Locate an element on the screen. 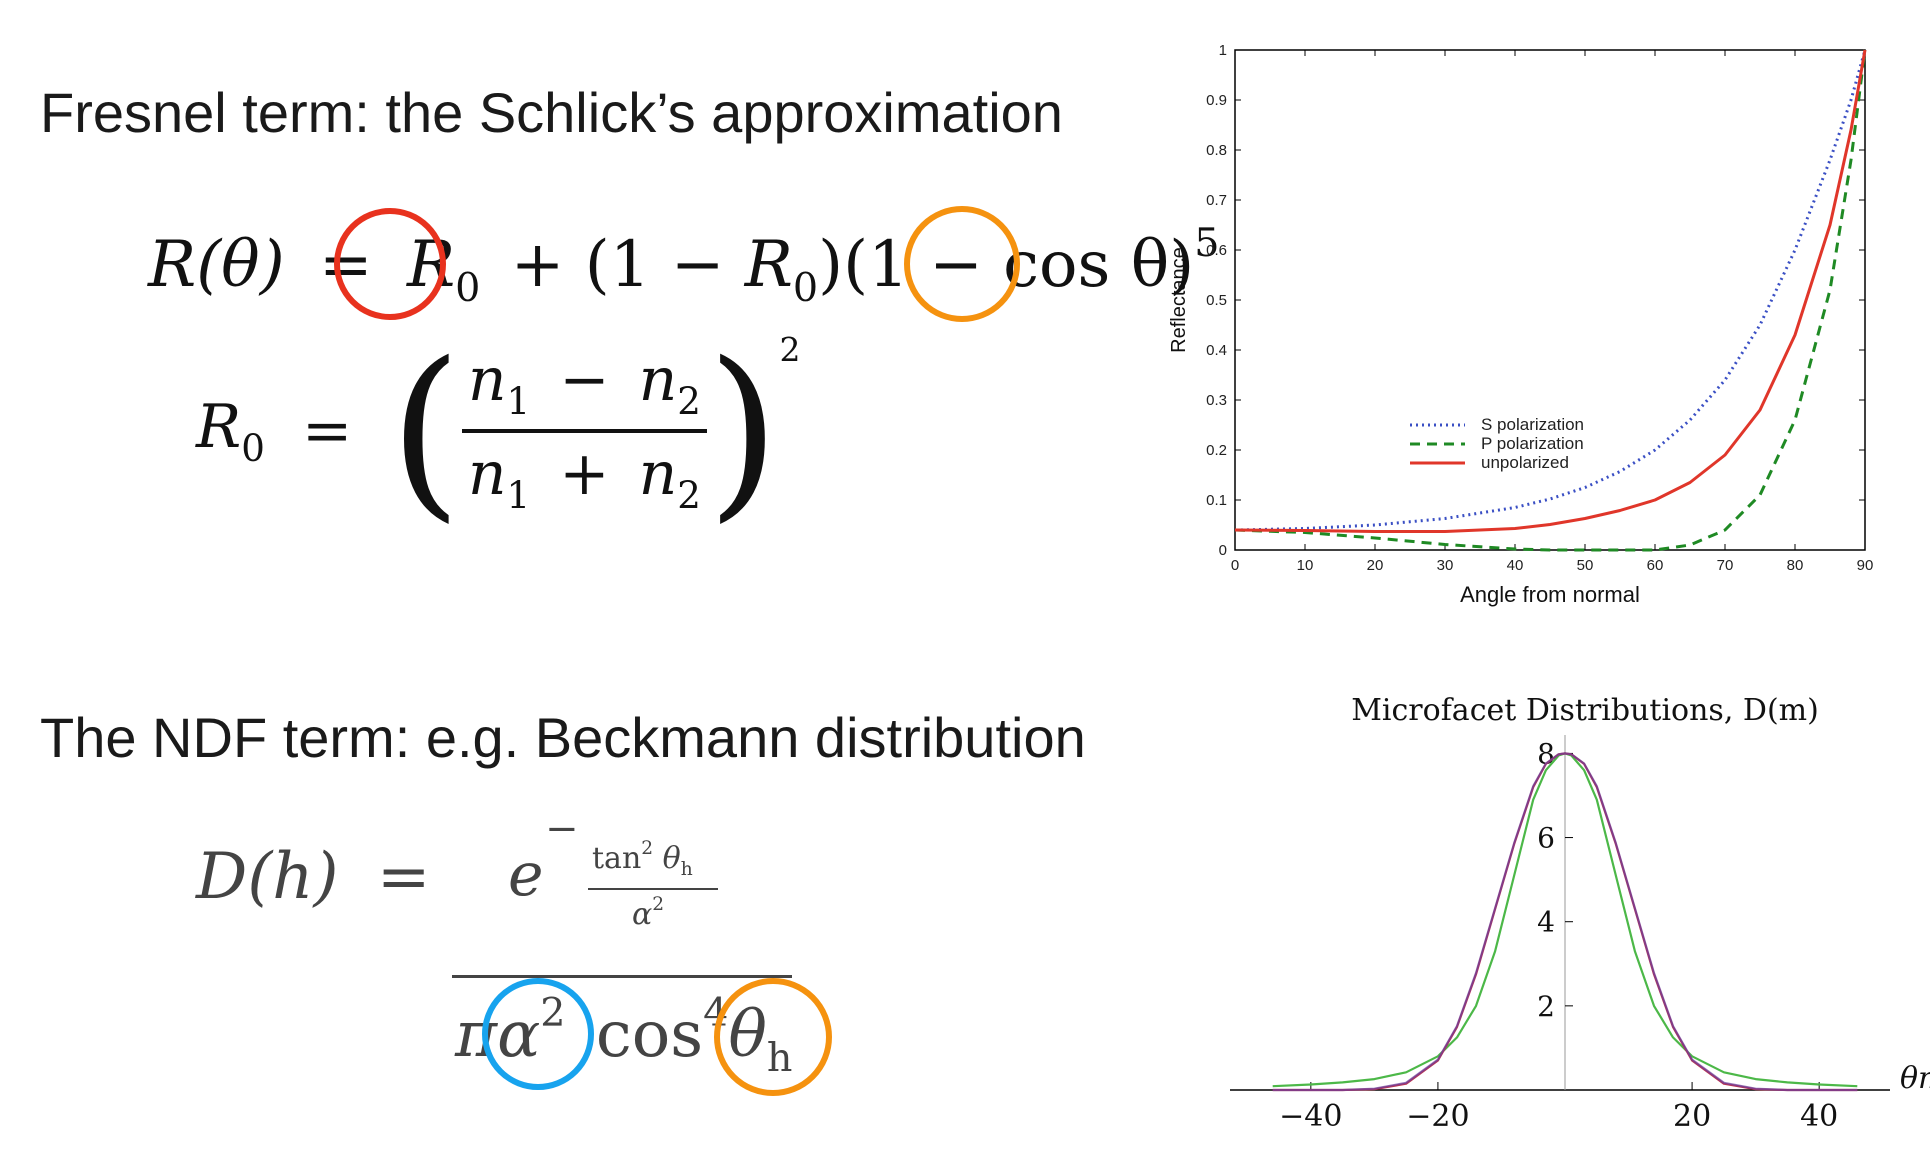 The width and height of the screenshot is (1930, 1165). series-line-s-polarization is located at coordinates (1550, 290).